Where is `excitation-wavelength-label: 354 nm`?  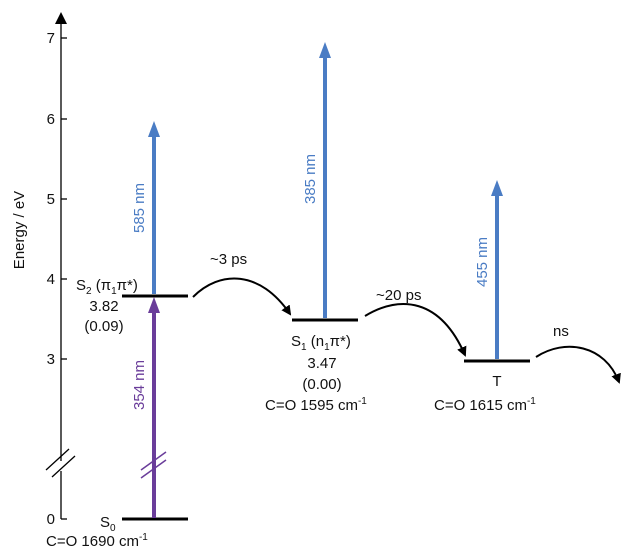 excitation-wavelength-label: 354 nm is located at coordinates (139, 385).